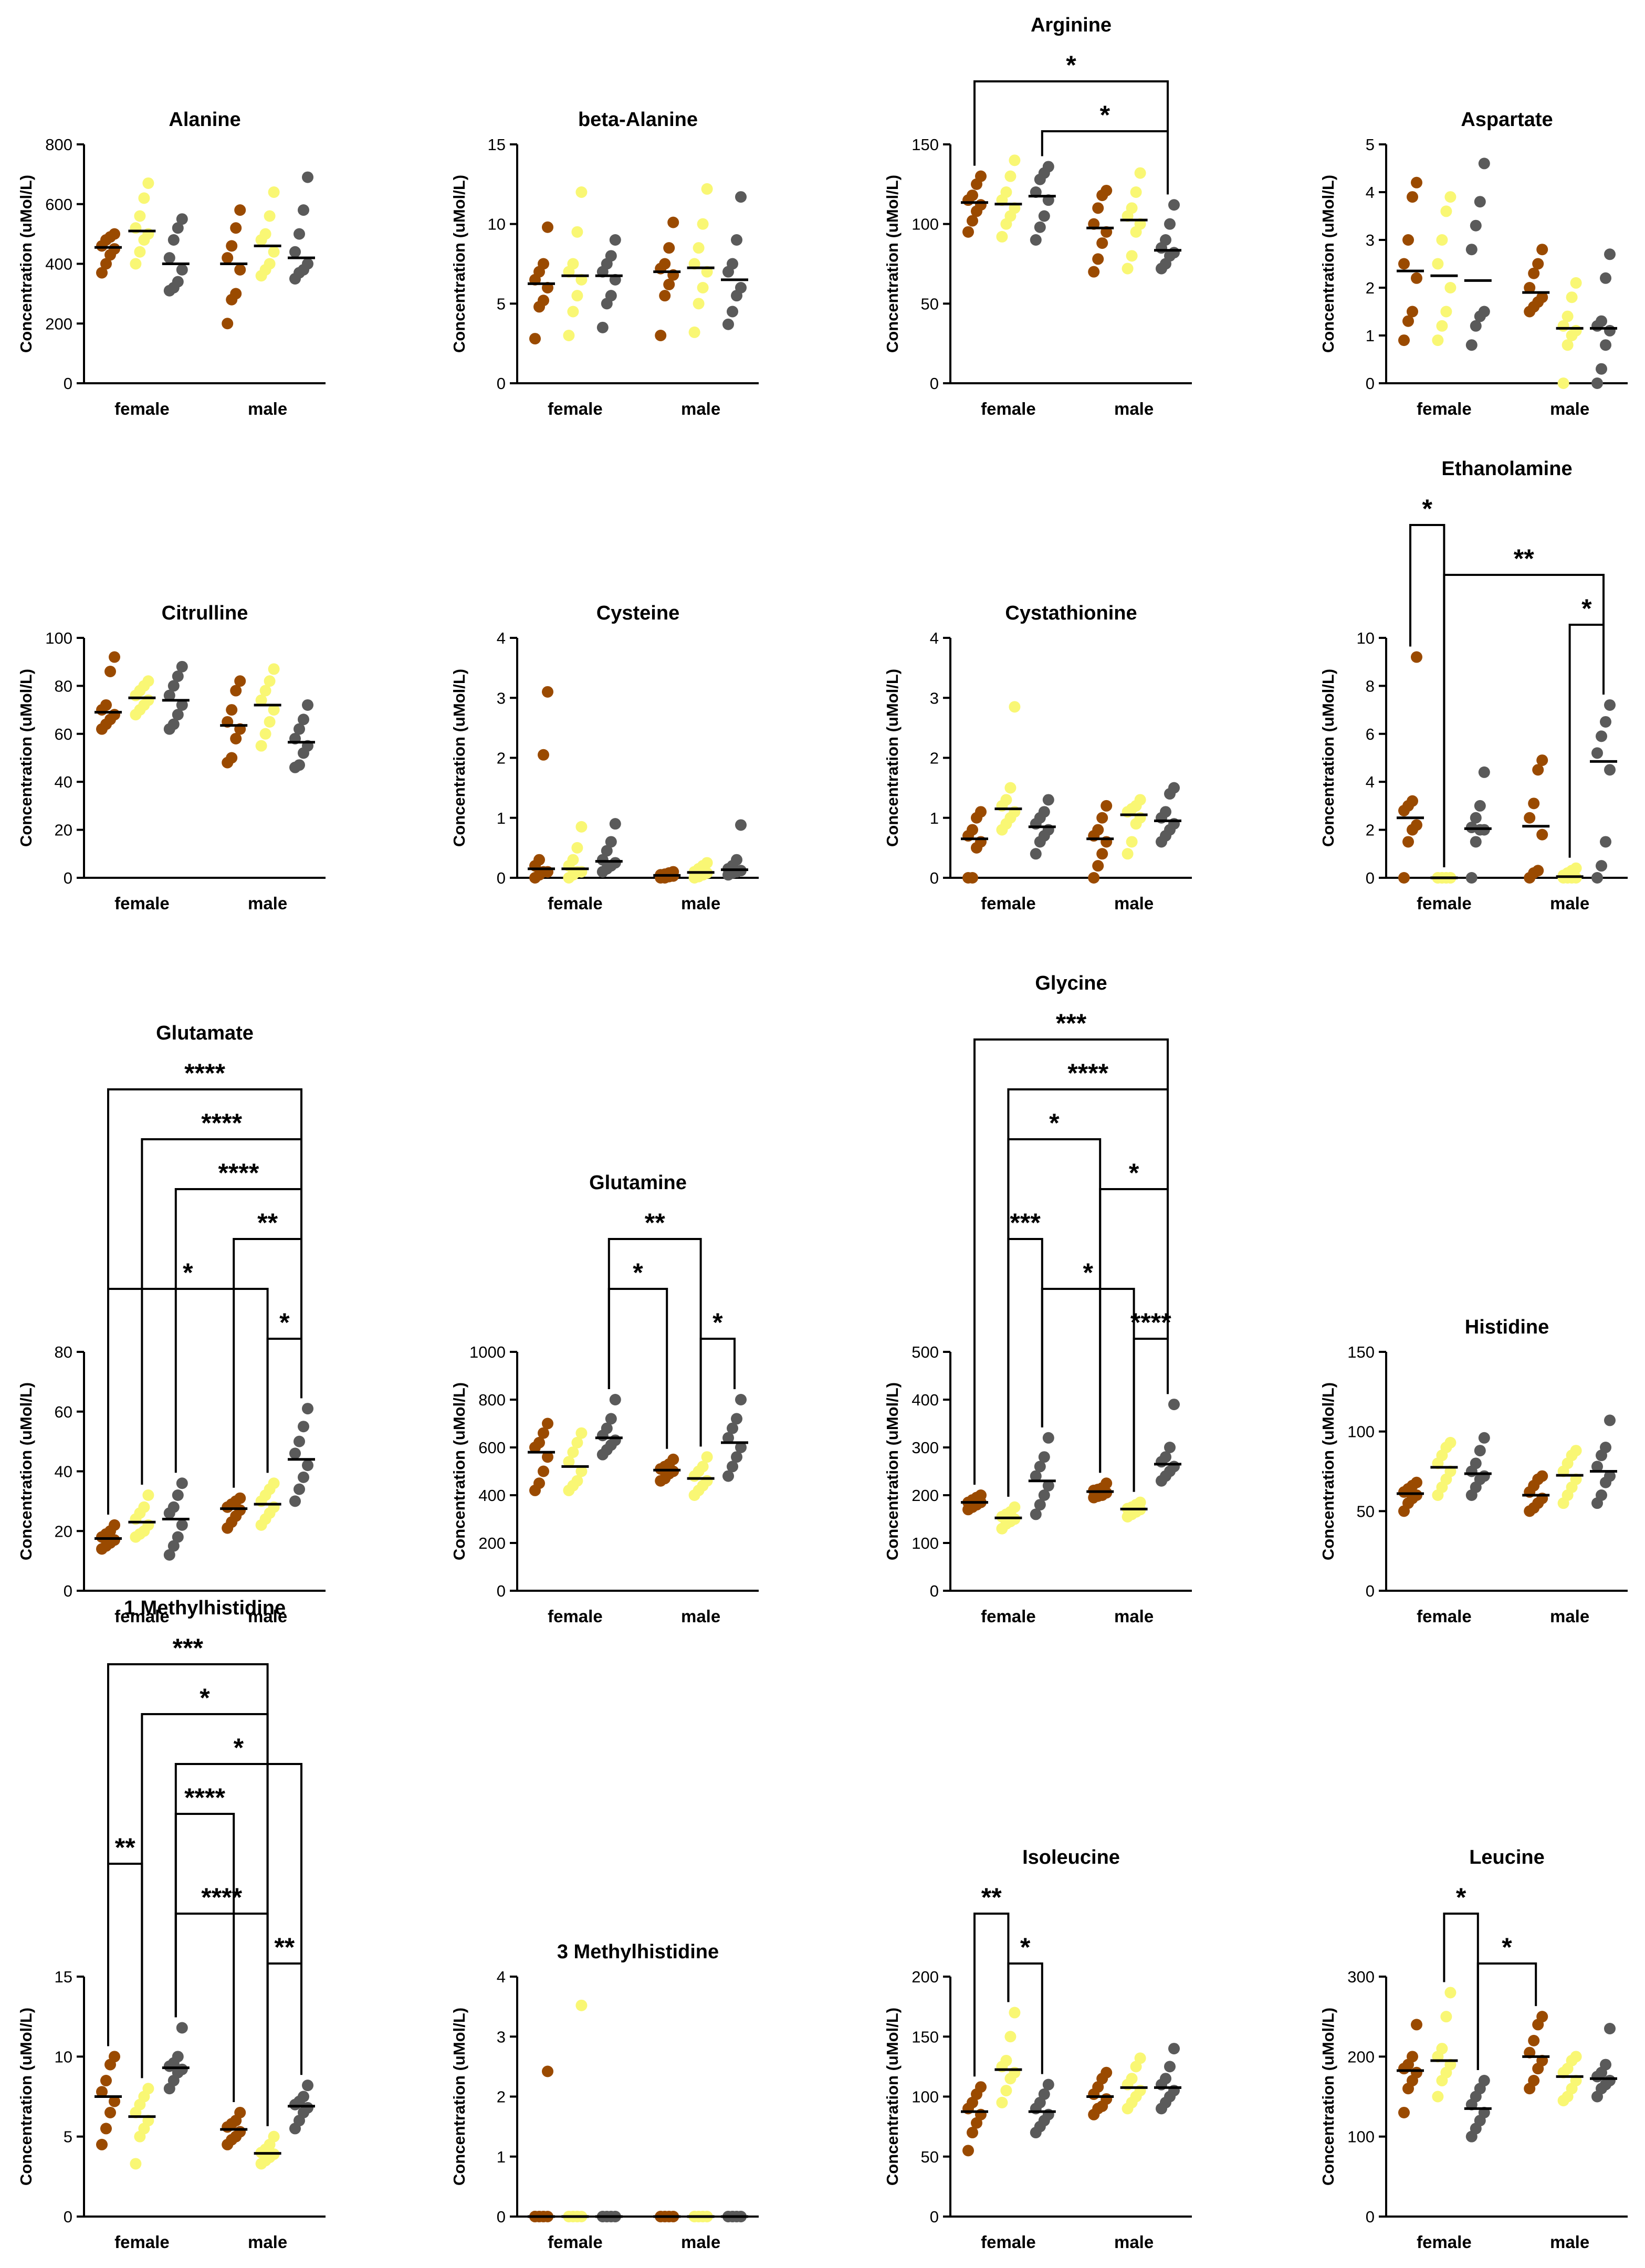  What do you see at coordinates (188, 1648) in the screenshot?
I see `significance-label: ***` at bounding box center [188, 1648].